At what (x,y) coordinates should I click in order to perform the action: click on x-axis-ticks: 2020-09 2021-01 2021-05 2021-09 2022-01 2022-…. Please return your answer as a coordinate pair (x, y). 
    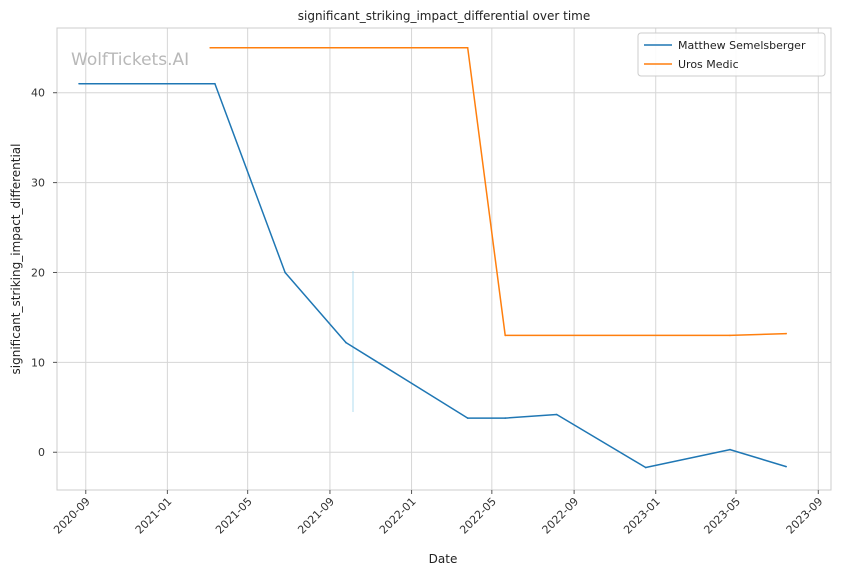
    Looking at the image, I should click on (438, 513).